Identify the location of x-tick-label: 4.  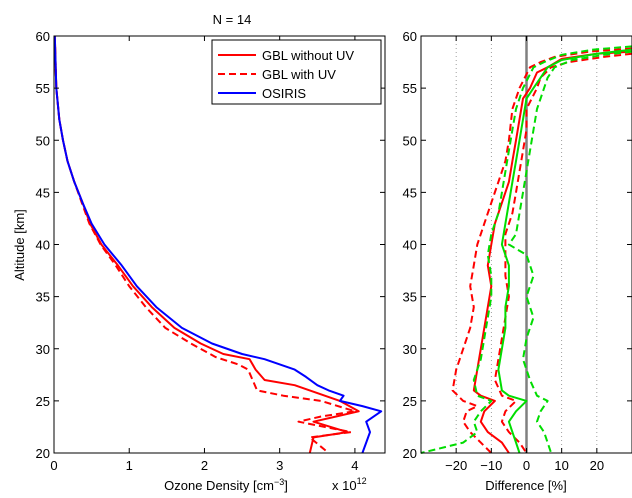
(354, 465).